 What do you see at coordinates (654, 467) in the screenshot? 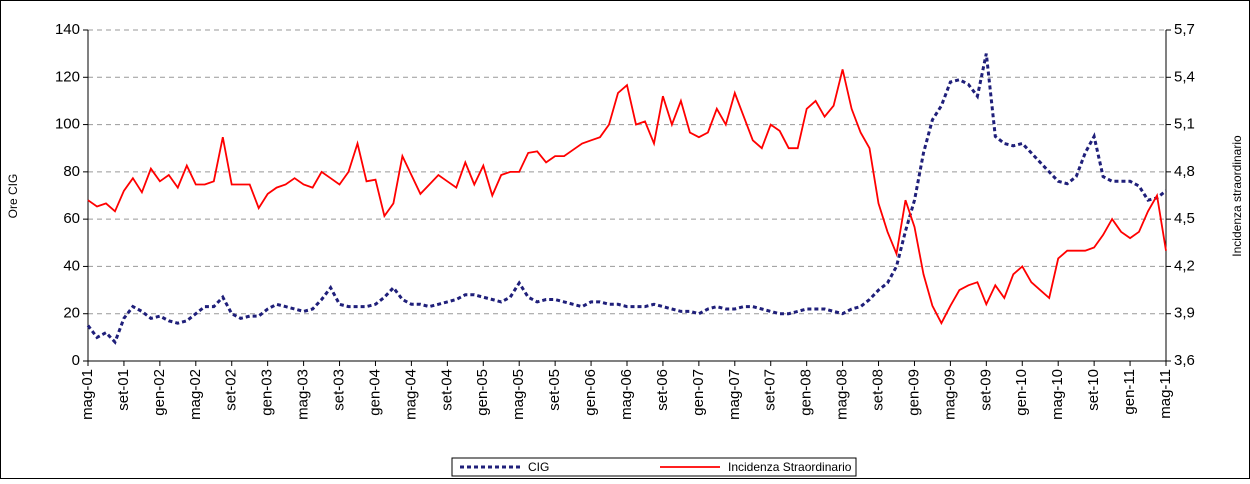
I see `legend-box` at bounding box center [654, 467].